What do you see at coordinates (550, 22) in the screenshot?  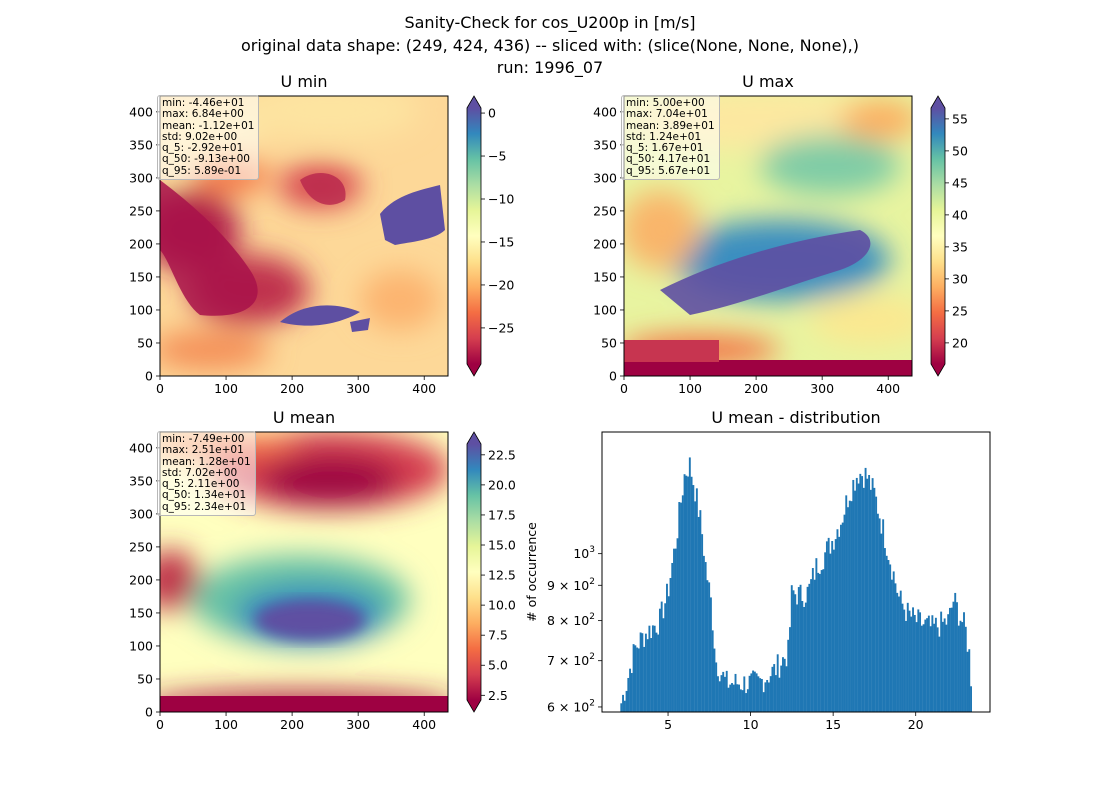 I see `suptitle-line1: Sanity-Check for cos_U200p in [m/s]` at bounding box center [550, 22].